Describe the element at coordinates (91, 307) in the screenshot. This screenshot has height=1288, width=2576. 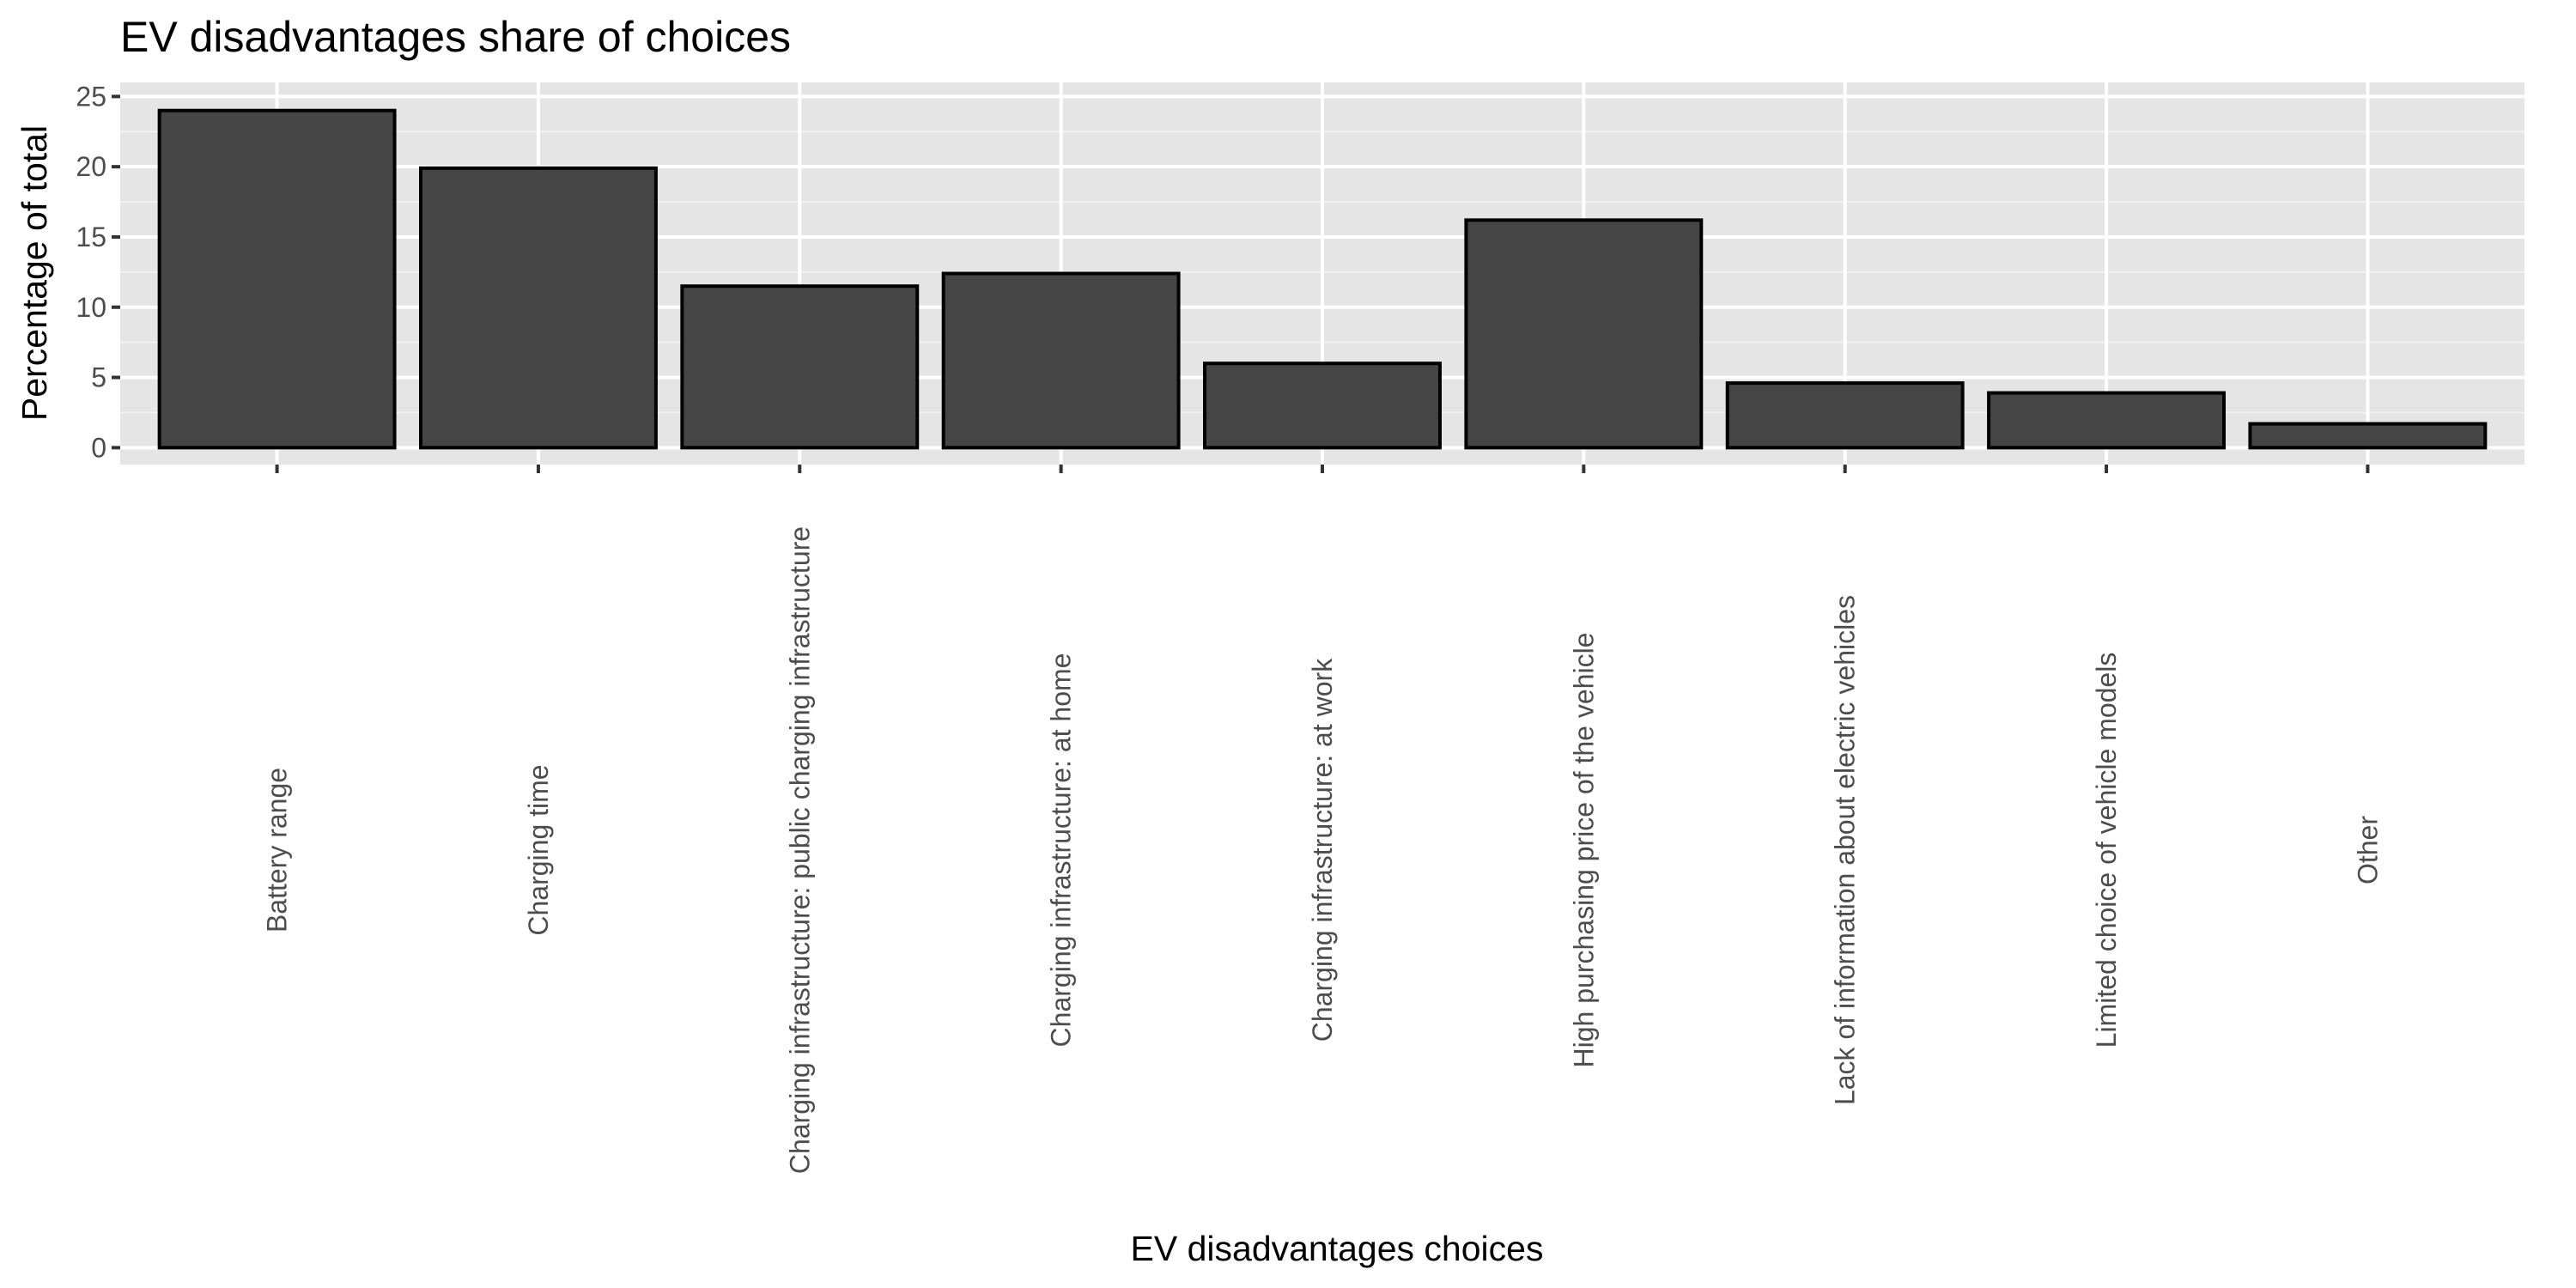
I see `y-tick-label: 10` at that location.